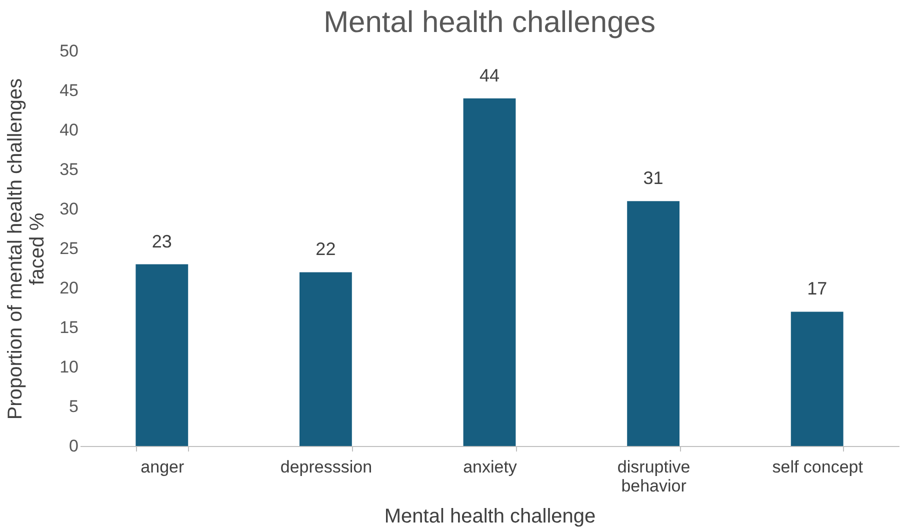 Image resolution: width=909 pixels, height=531 pixels. I want to click on y-tick-label: 0, so click(73, 446).